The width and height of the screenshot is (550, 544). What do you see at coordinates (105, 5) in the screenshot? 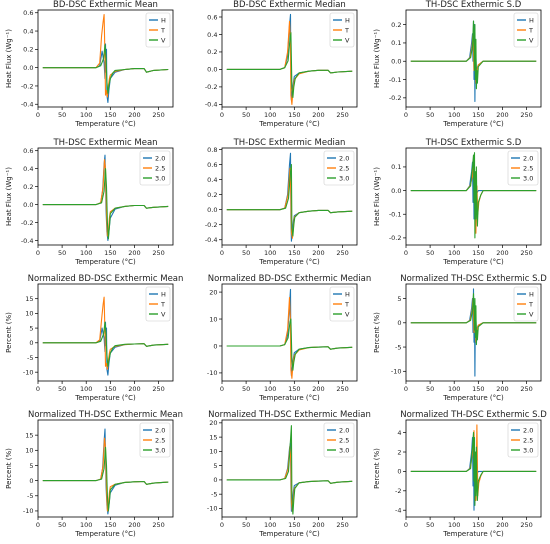
I see `chart-title: BD-DSC Exthermic Mean` at bounding box center [105, 5].